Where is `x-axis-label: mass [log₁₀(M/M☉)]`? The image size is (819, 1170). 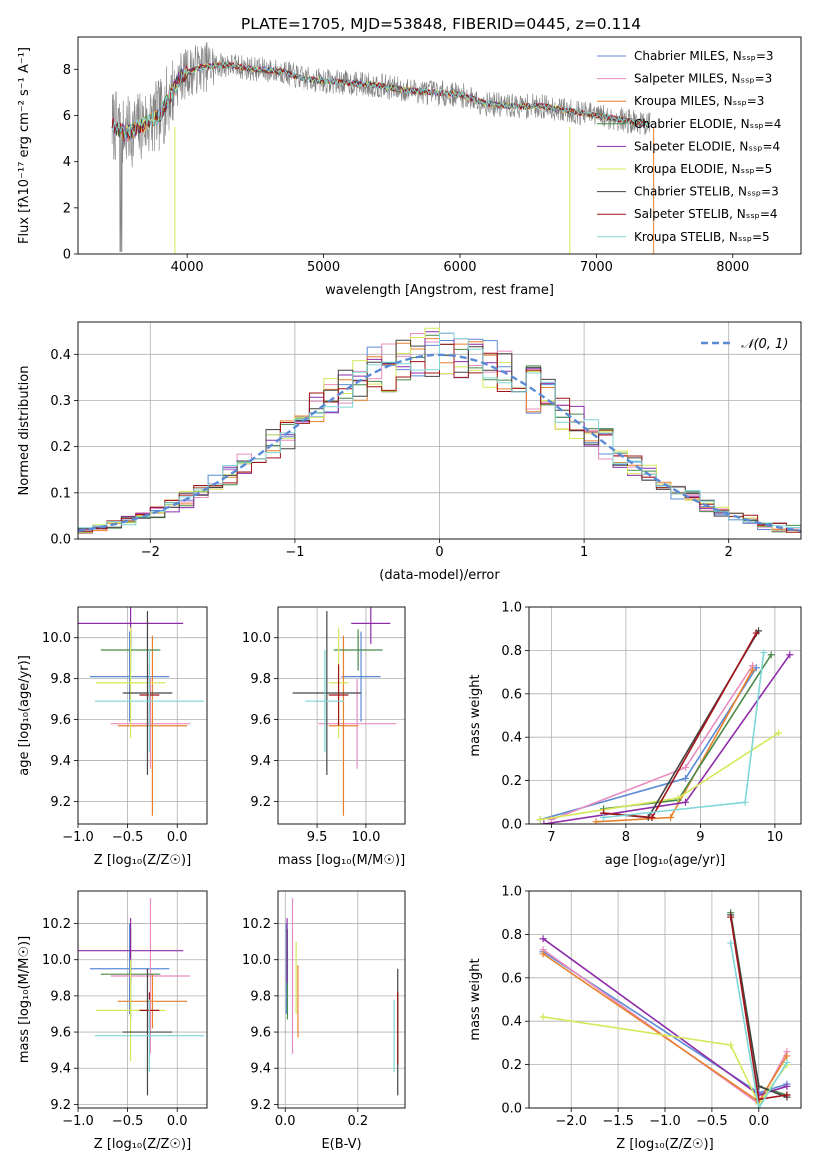
x-axis-label: mass [log₁₀(M/M☉)] is located at coordinates (341, 860).